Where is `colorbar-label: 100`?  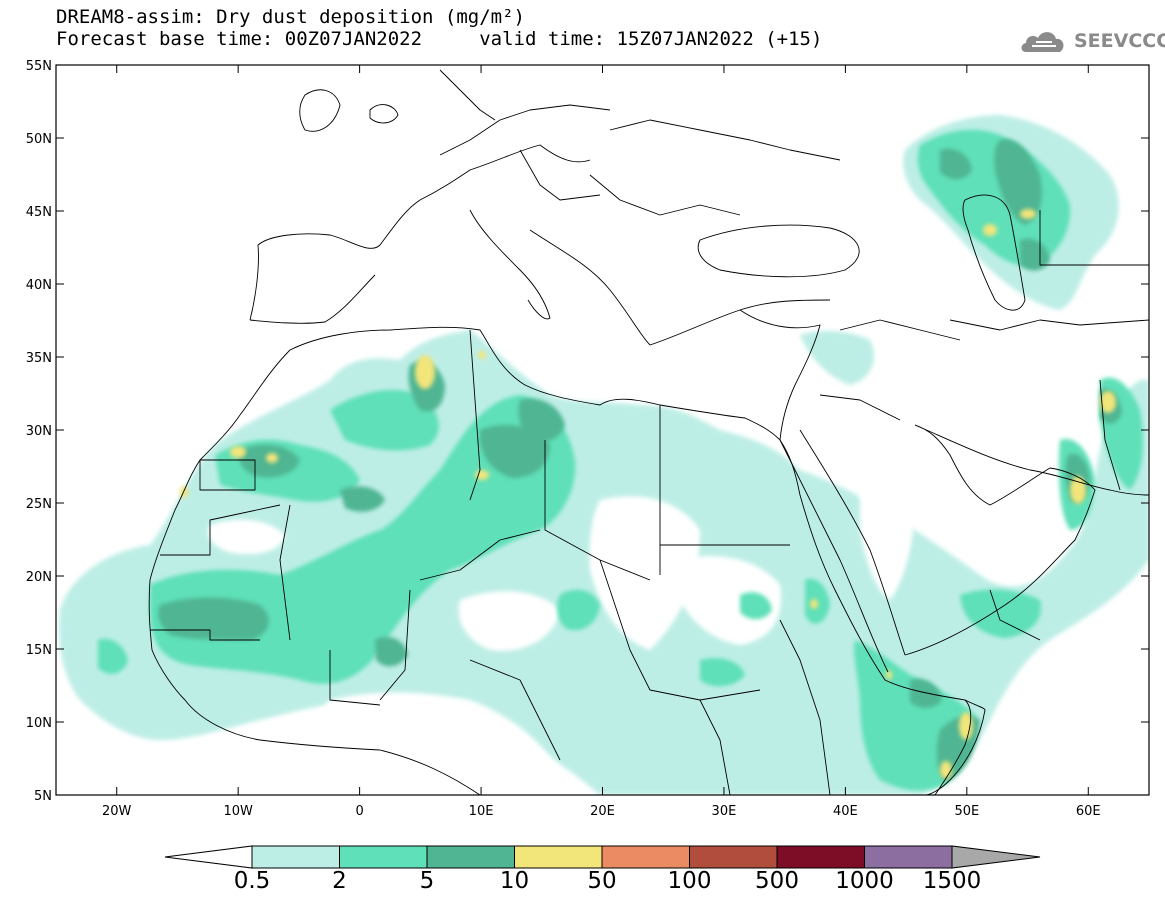 colorbar-label: 100 is located at coordinates (689, 881).